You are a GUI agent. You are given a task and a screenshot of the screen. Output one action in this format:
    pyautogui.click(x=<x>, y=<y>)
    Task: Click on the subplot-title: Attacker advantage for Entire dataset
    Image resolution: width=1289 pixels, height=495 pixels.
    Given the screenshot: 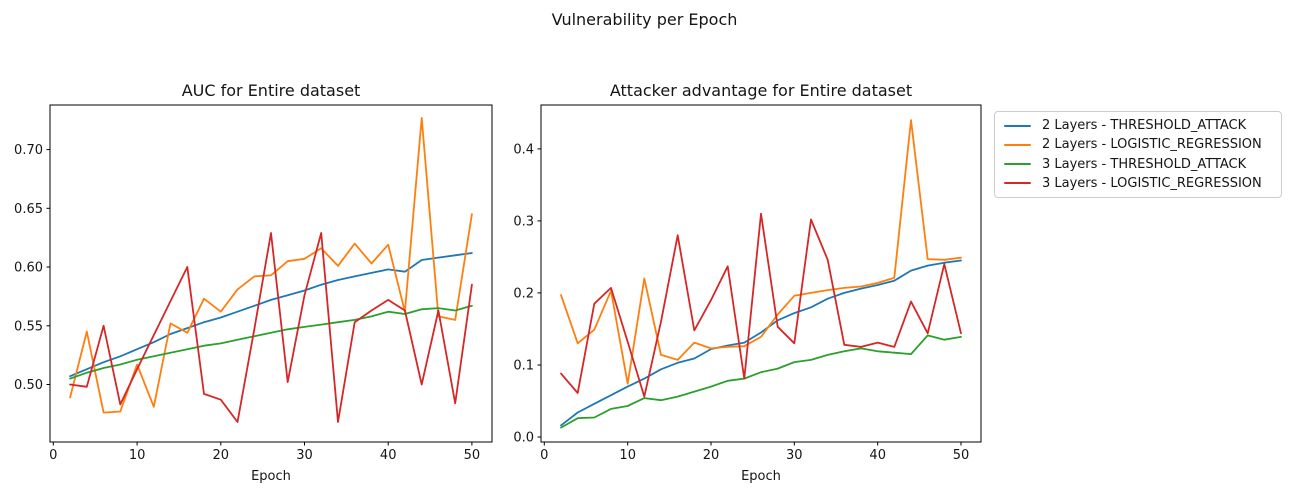 What is the action you would take?
    pyautogui.click(x=761, y=90)
    